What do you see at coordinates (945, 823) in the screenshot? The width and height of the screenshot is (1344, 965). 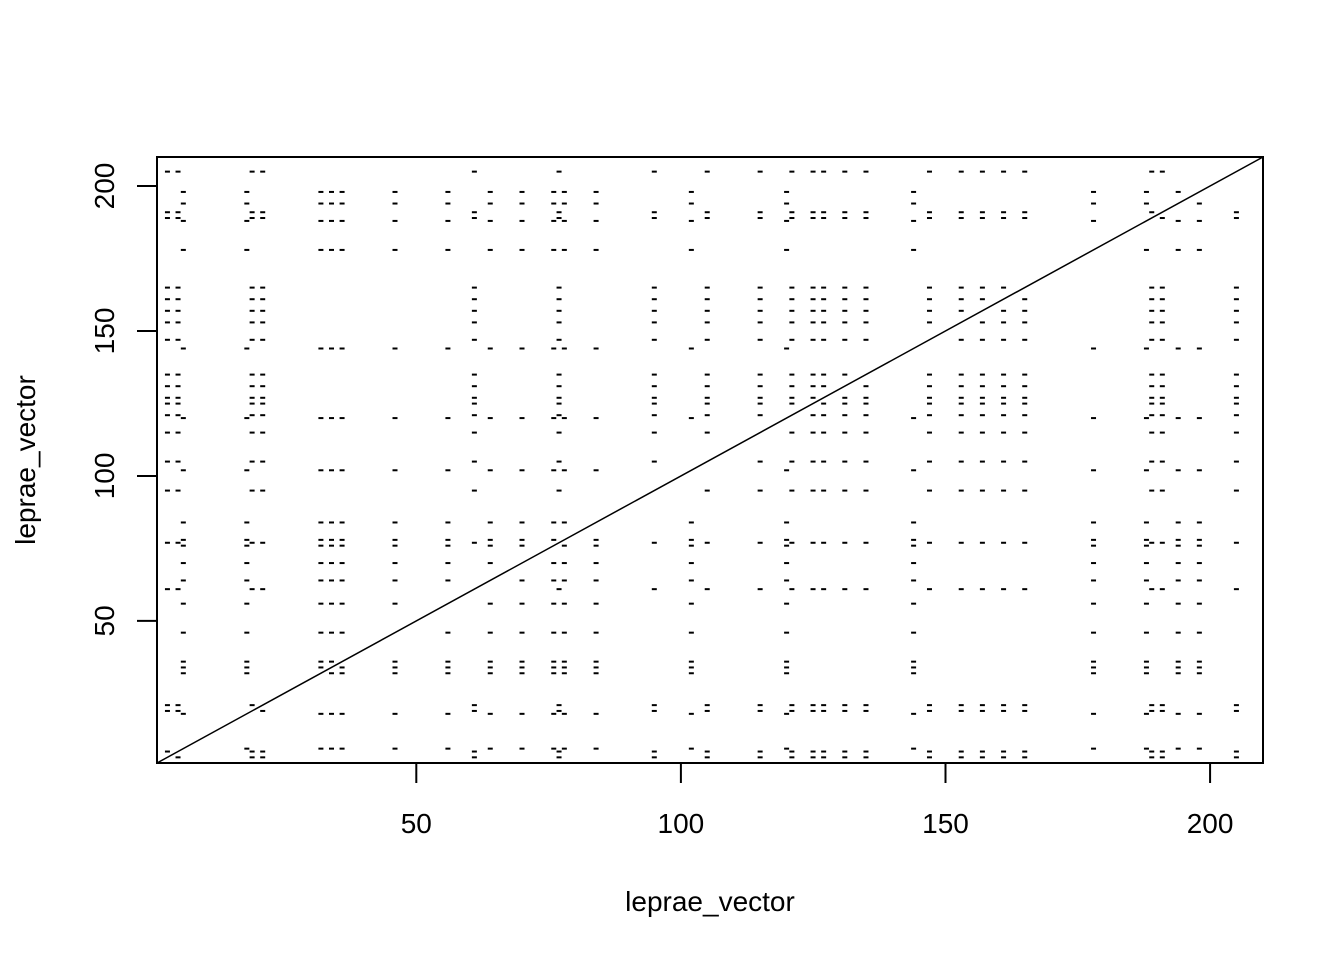 I see `x-tick-label: 150` at bounding box center [945, 823].